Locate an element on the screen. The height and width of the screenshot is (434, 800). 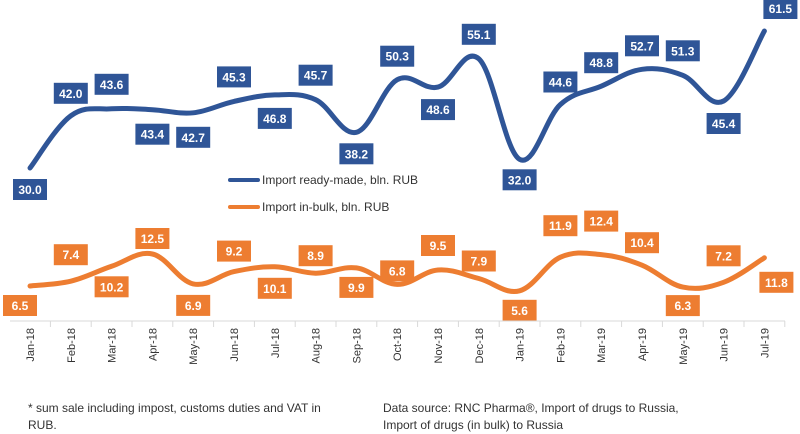
data-label-in-bulk: 8.9 is located at coordinates (315, 256).